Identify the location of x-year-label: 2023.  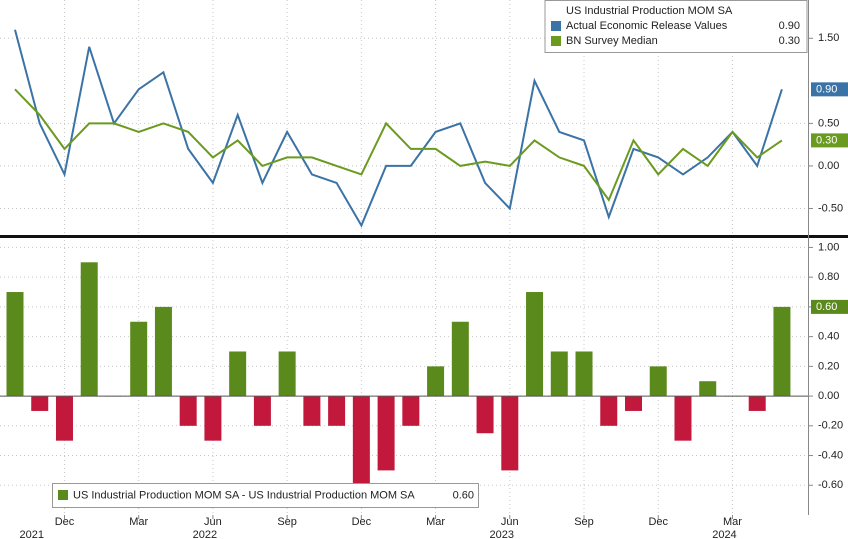
(502, 534).